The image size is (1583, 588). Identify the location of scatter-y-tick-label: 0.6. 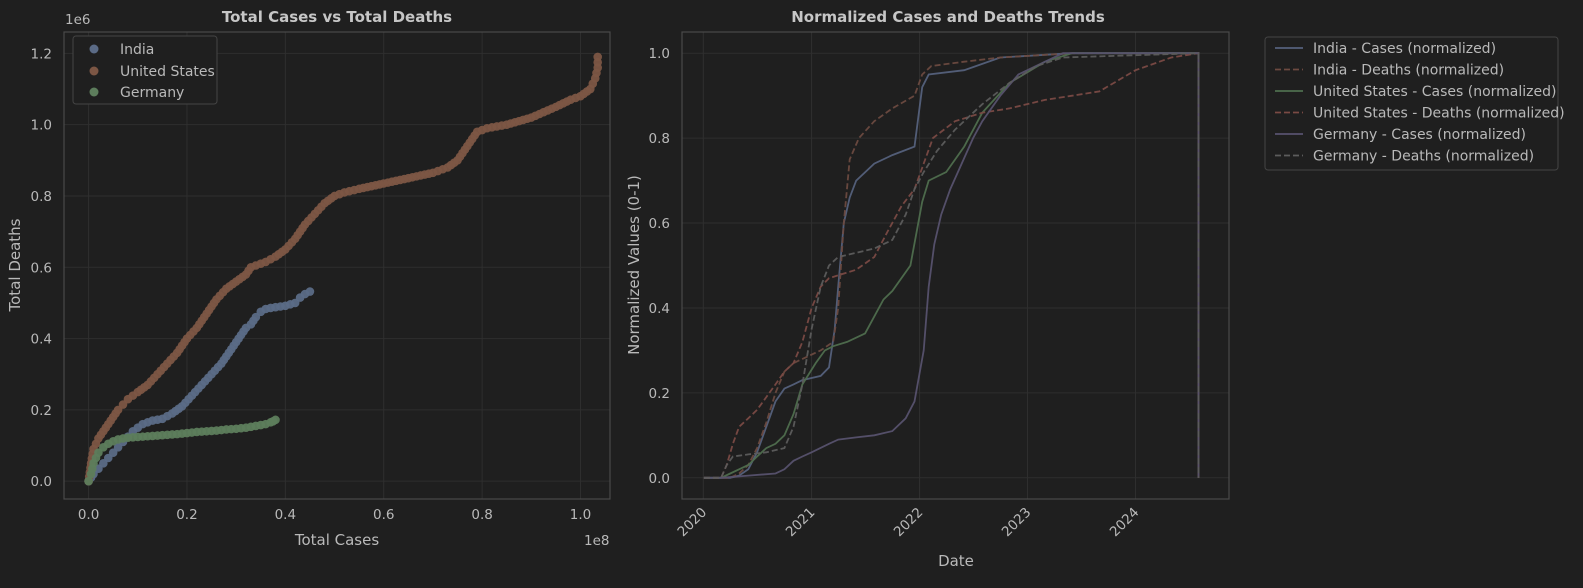
(41, 268).